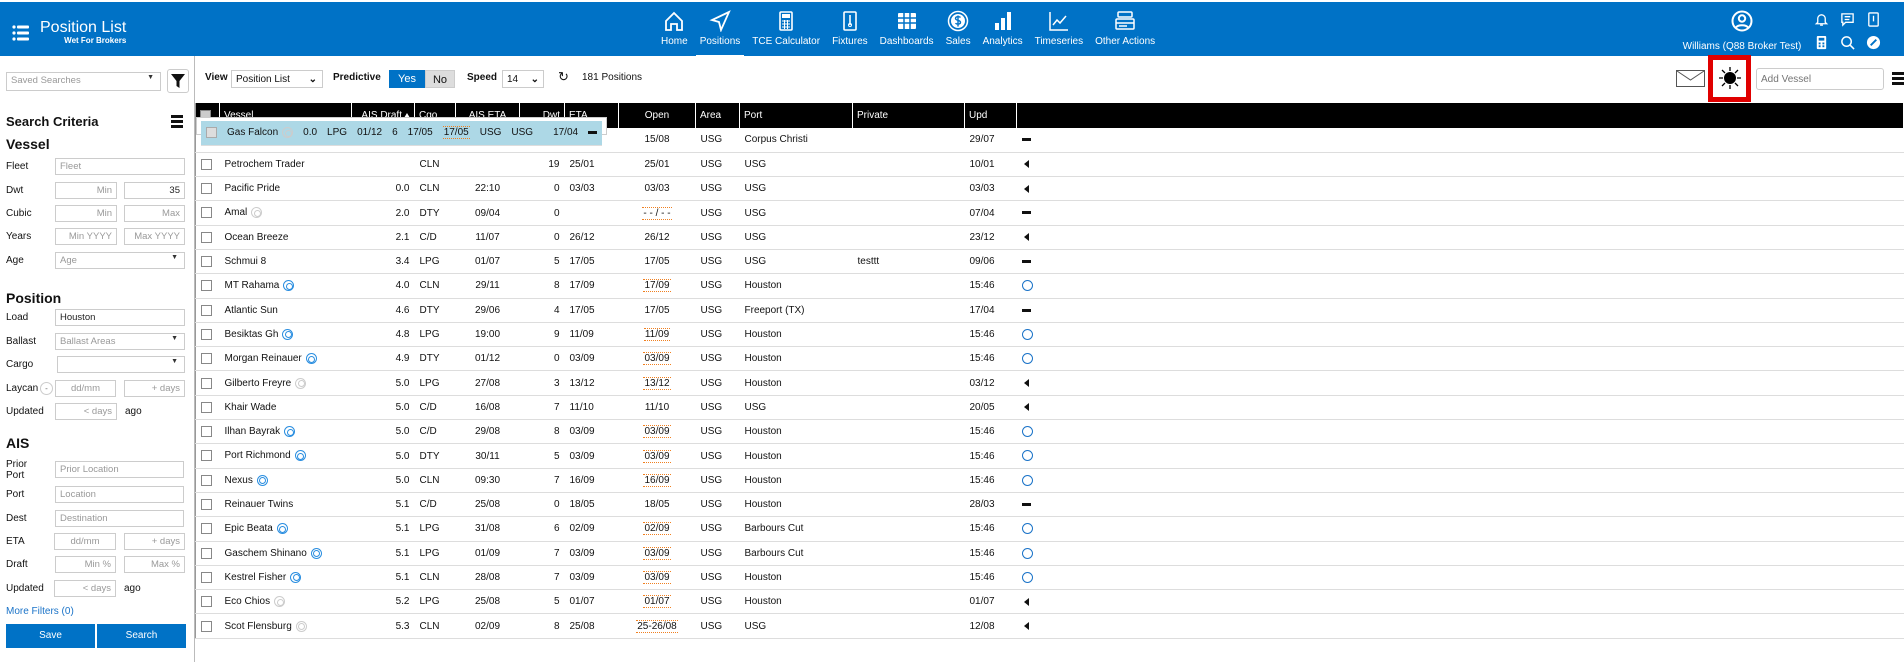  What do you see at coordinates (796, 115) in the screenshot?
I see `column-header-port: Port` at bounding box center [796, 115].